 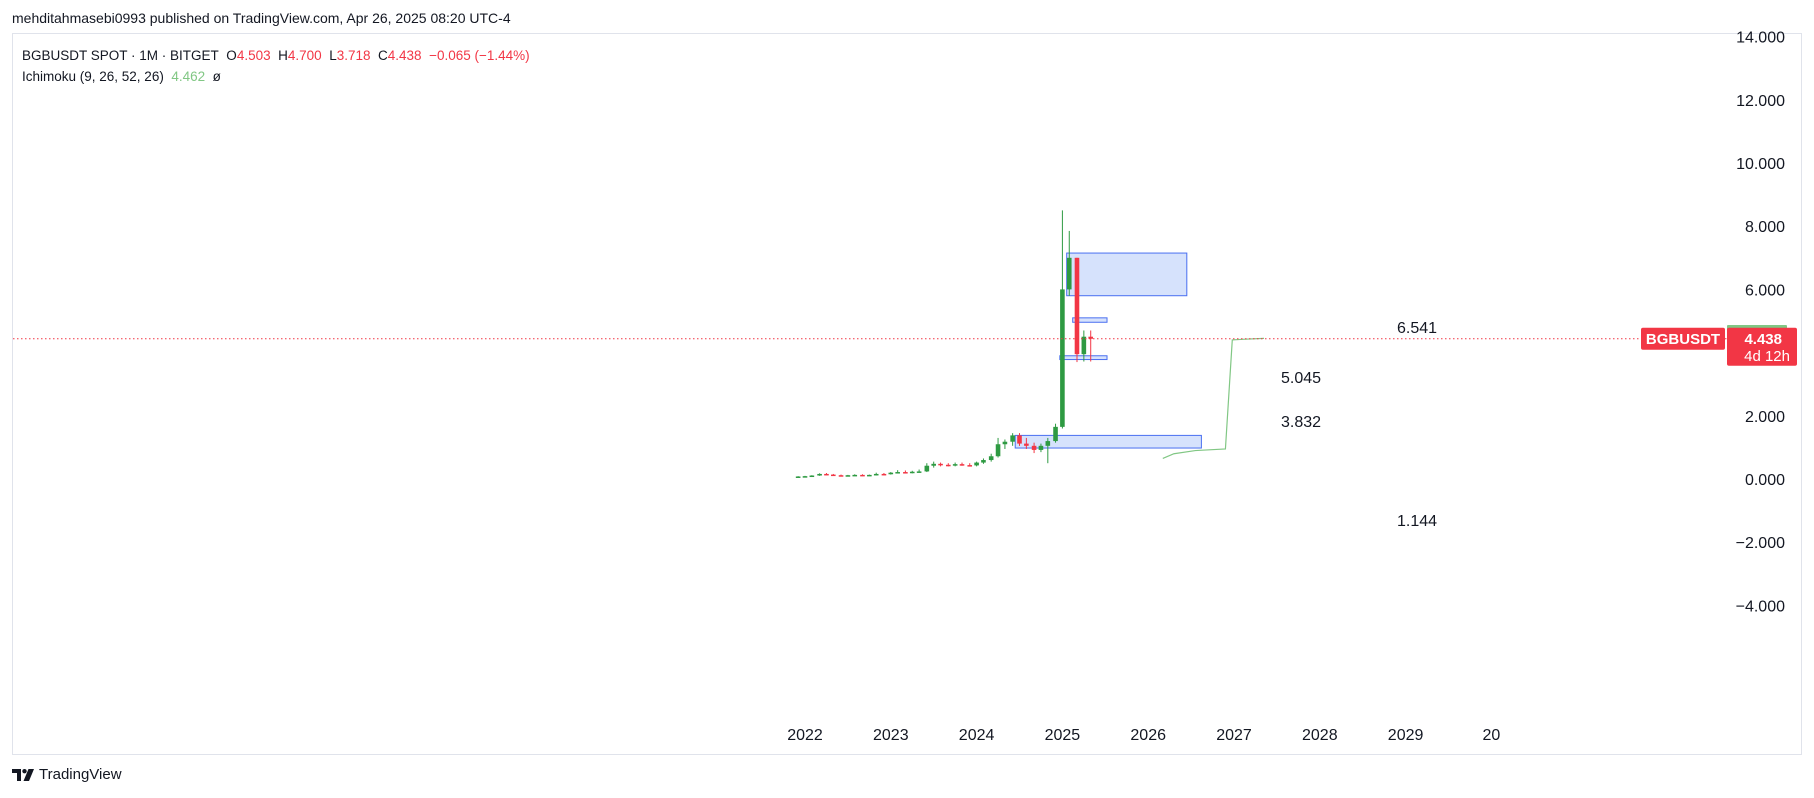 What do you see at coordinates (1359, 425) in the screenshot?
I see `annotation-labels: 6.541 5.045 3.832 1.144` at bounding box center [1359, 425].